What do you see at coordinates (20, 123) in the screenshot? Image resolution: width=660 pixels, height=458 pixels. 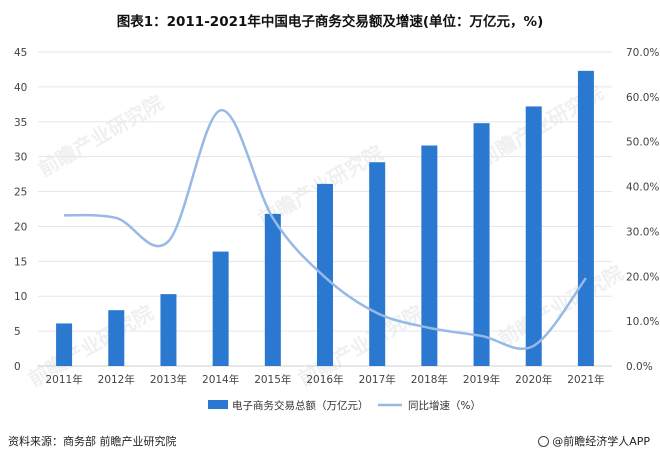 I see `left-axis-tick-label: 35` at bounding box center [20, 123].